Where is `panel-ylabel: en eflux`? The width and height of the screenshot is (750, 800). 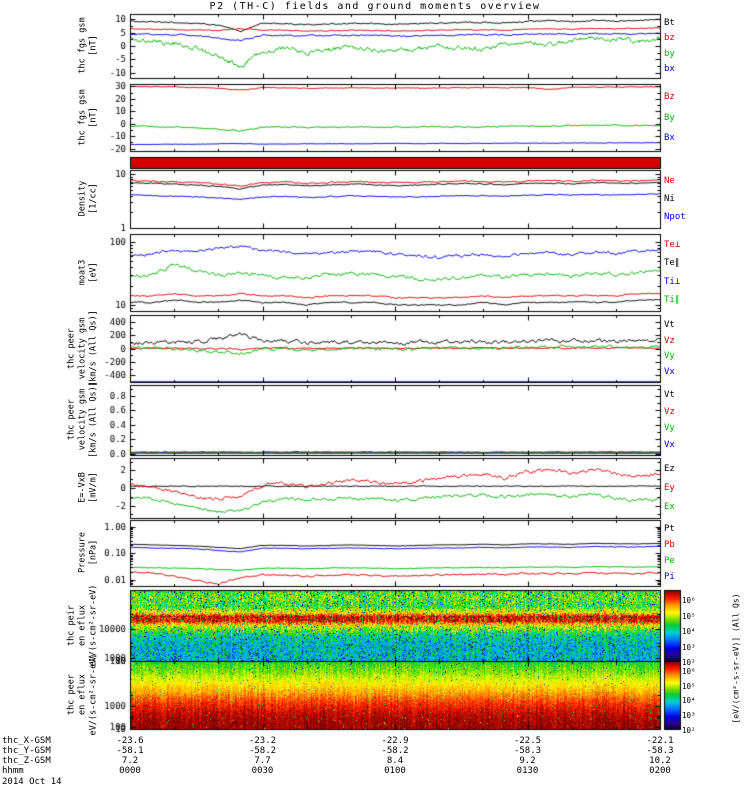 panel-ylabel: en eflux is located at coordinates (82, 694).